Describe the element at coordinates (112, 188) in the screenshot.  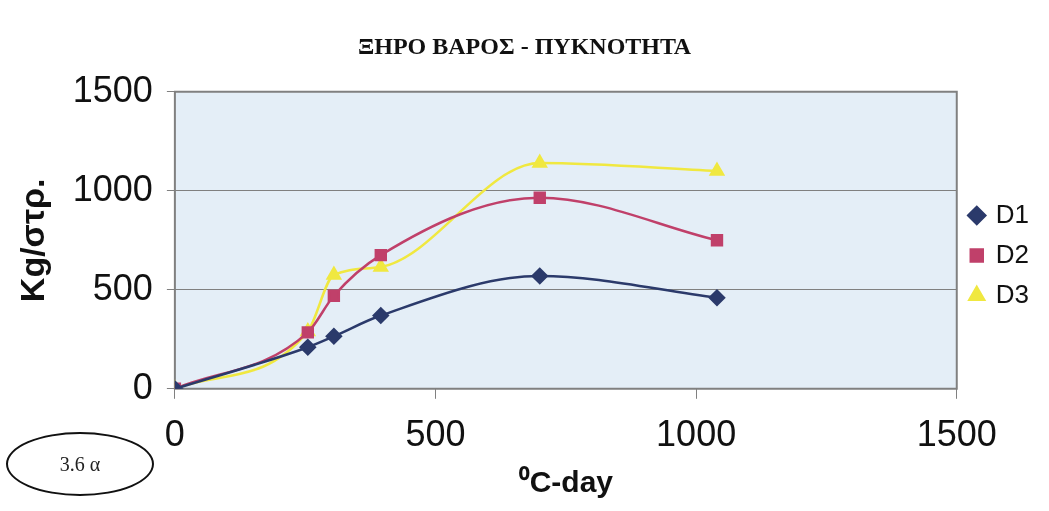
I see `y-tick-label: 1000` at that location.